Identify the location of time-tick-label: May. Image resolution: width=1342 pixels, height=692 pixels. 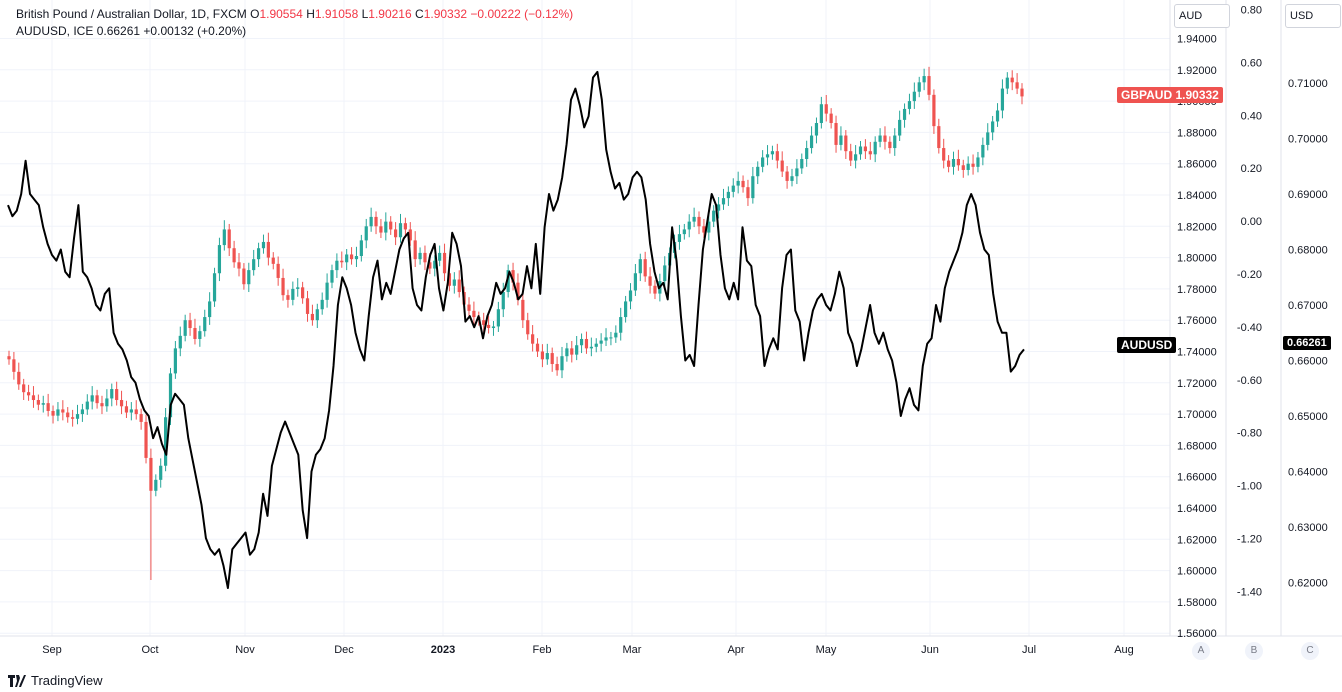
(826, 650).